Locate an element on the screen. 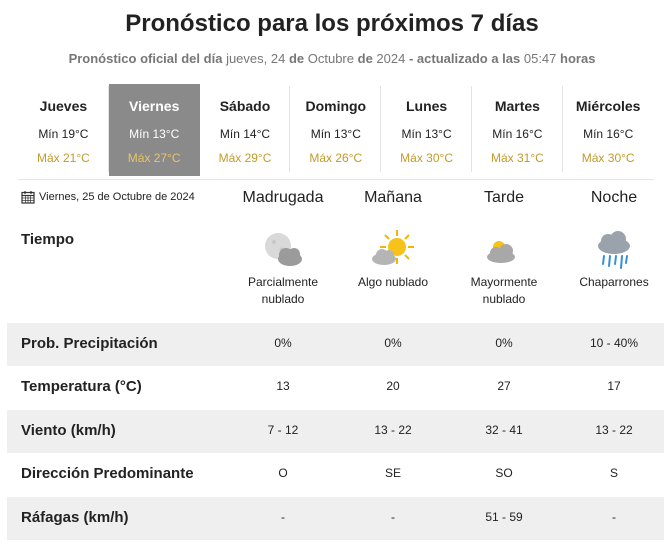  period-tarde: Tarde is located at coordinates (504, 197).